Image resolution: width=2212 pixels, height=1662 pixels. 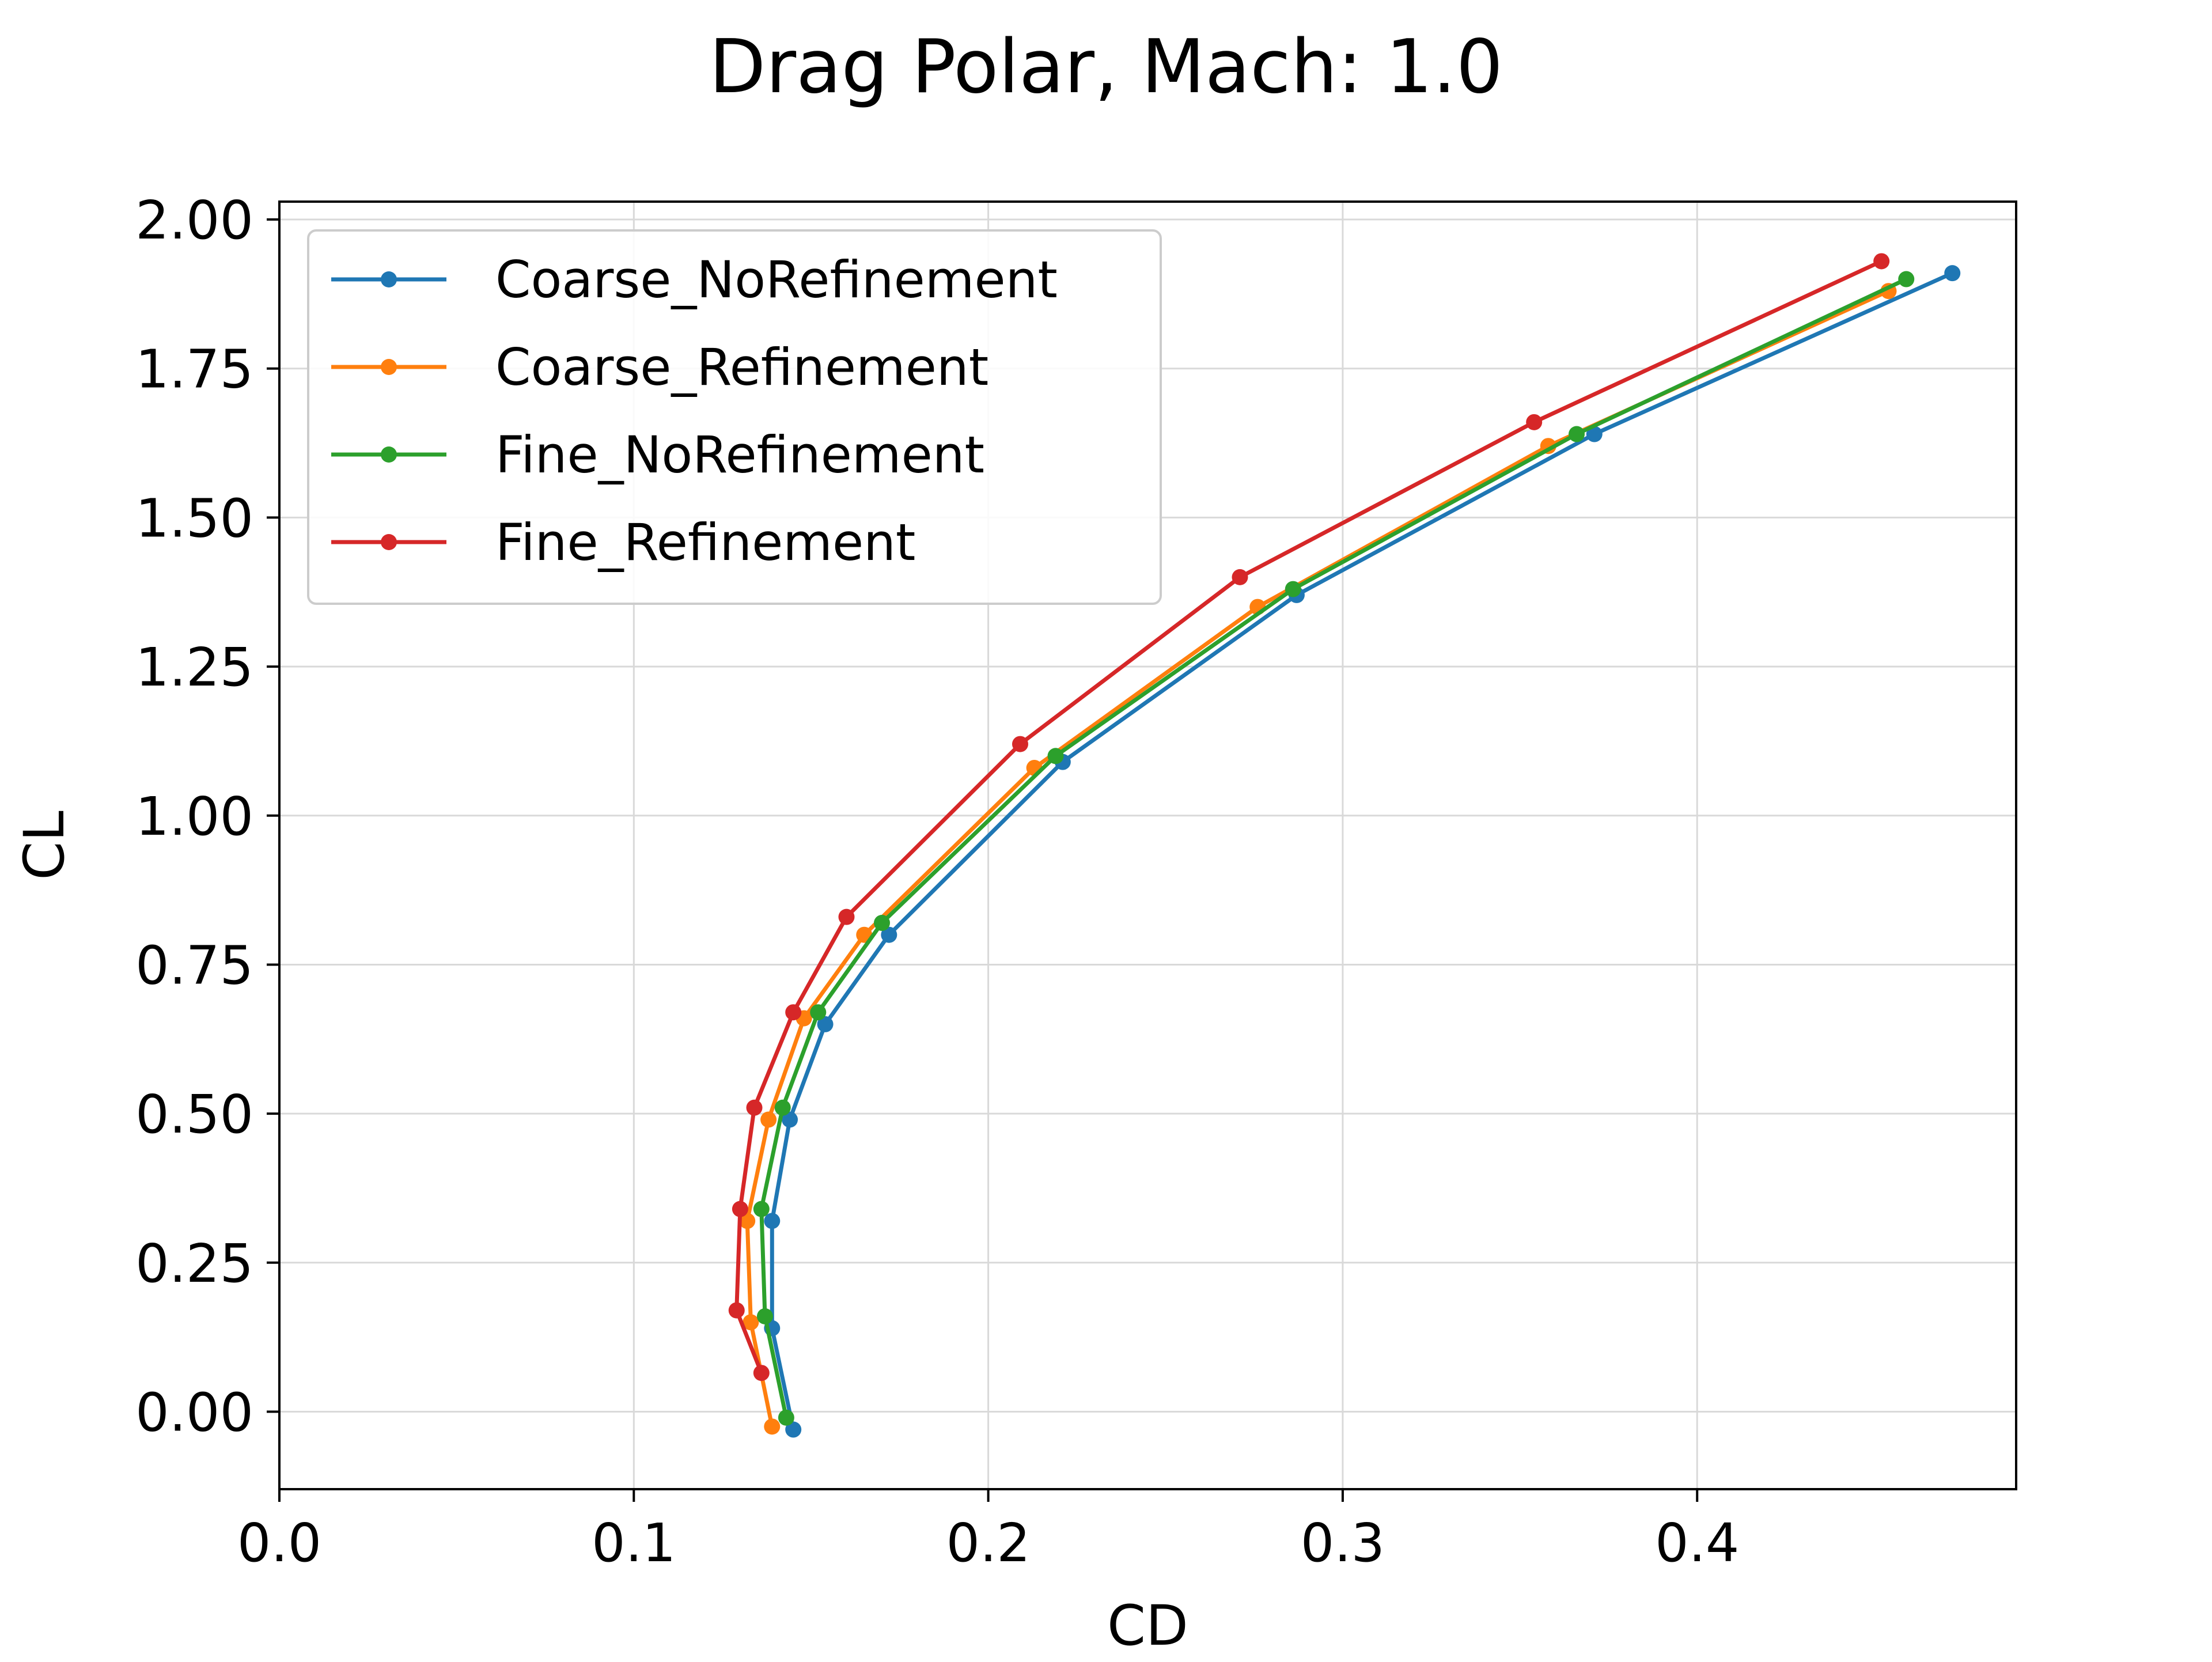 I want to click on legend-box, so click(x=734, y=417).